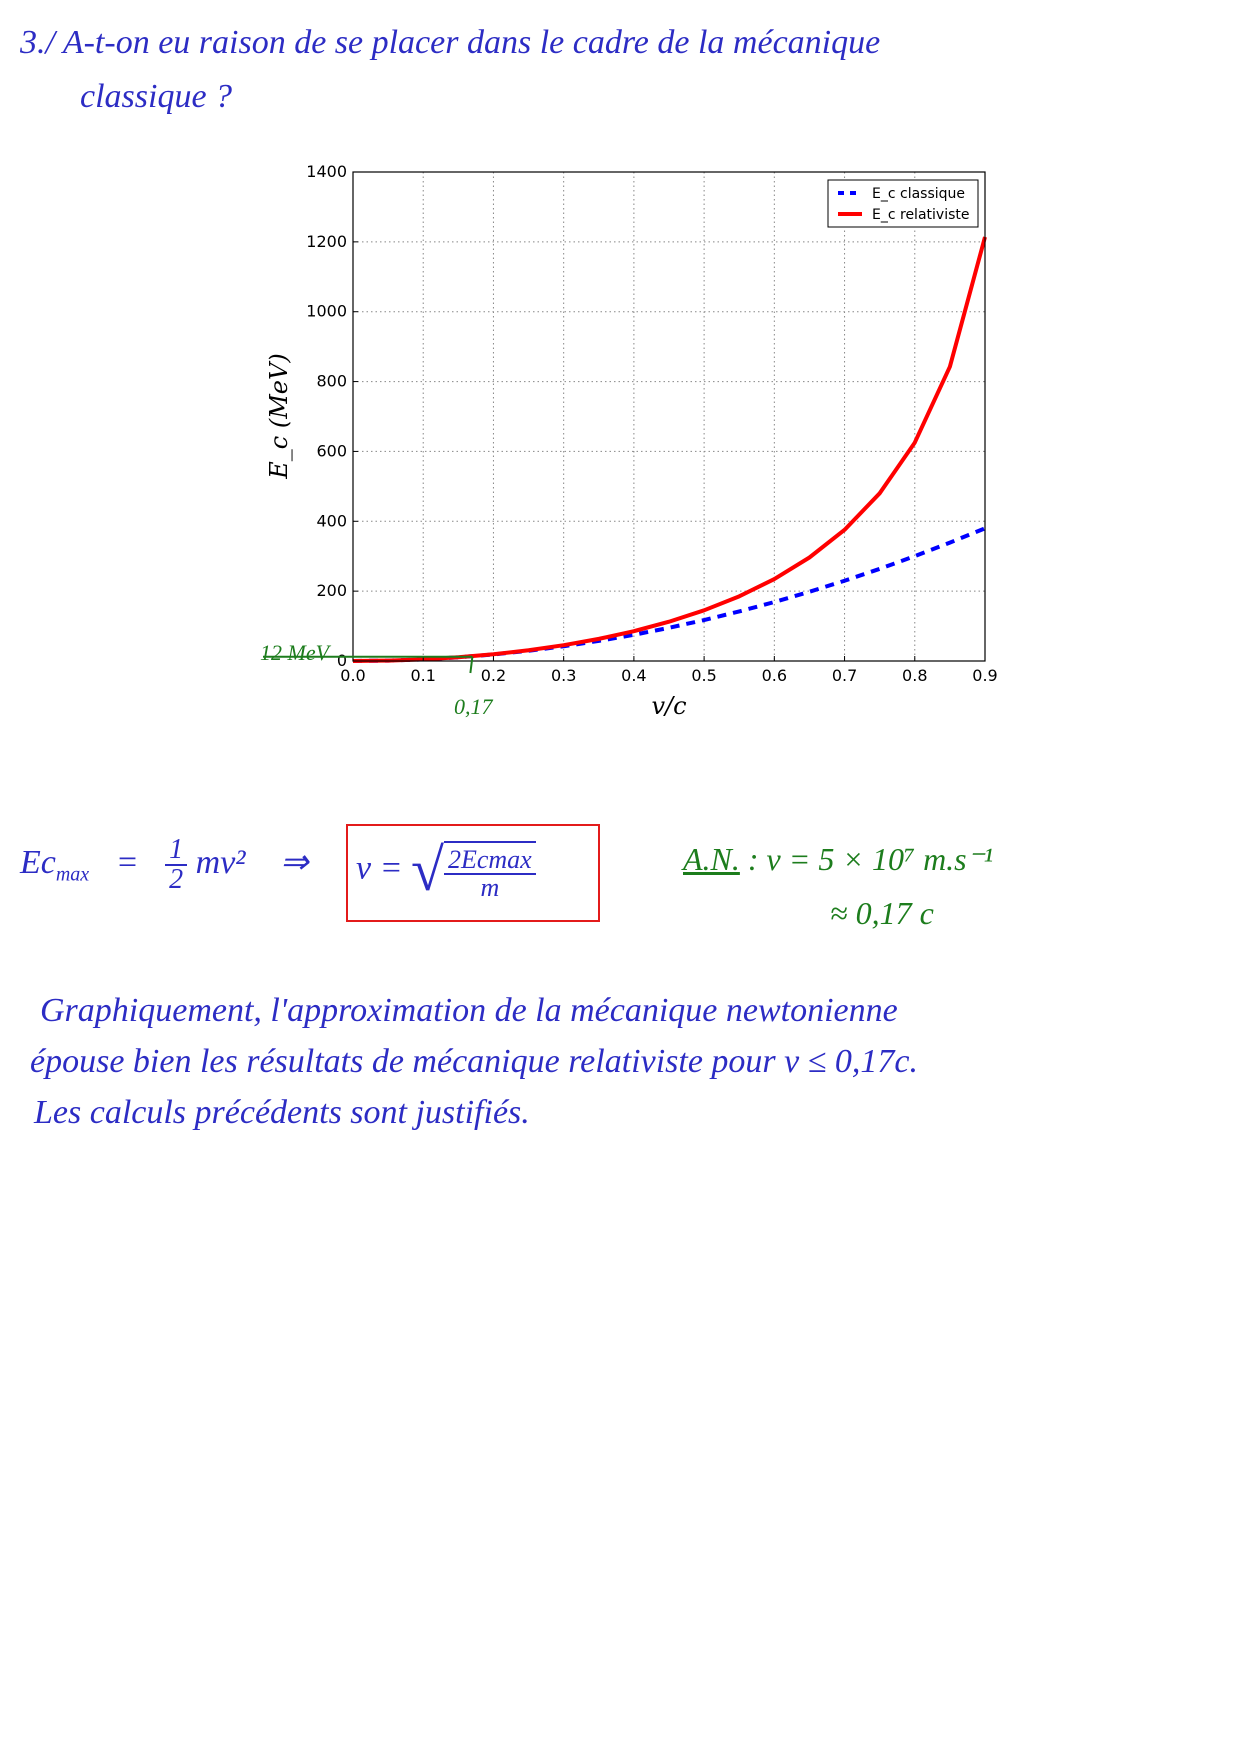 The image size is (1240, 1754). Describe the element at coordinates (282, 1112) in the screenshot. I see `conclusion-line-3: Les calculs précédents sont justifiés.` at that location.